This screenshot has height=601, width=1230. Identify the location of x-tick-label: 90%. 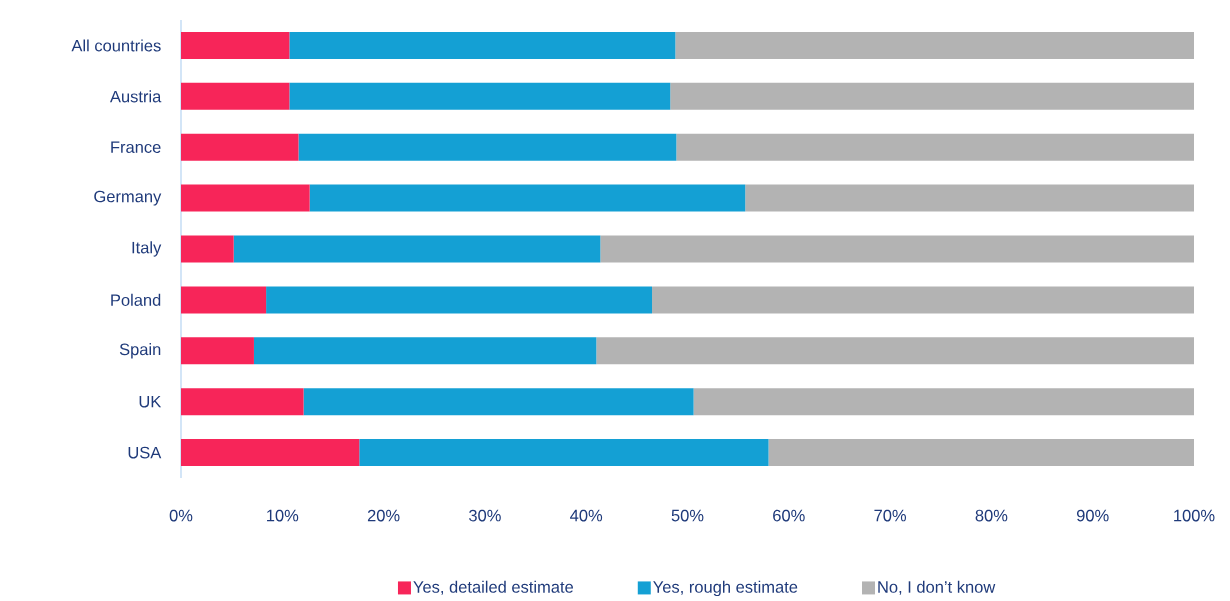
(1092, 515).